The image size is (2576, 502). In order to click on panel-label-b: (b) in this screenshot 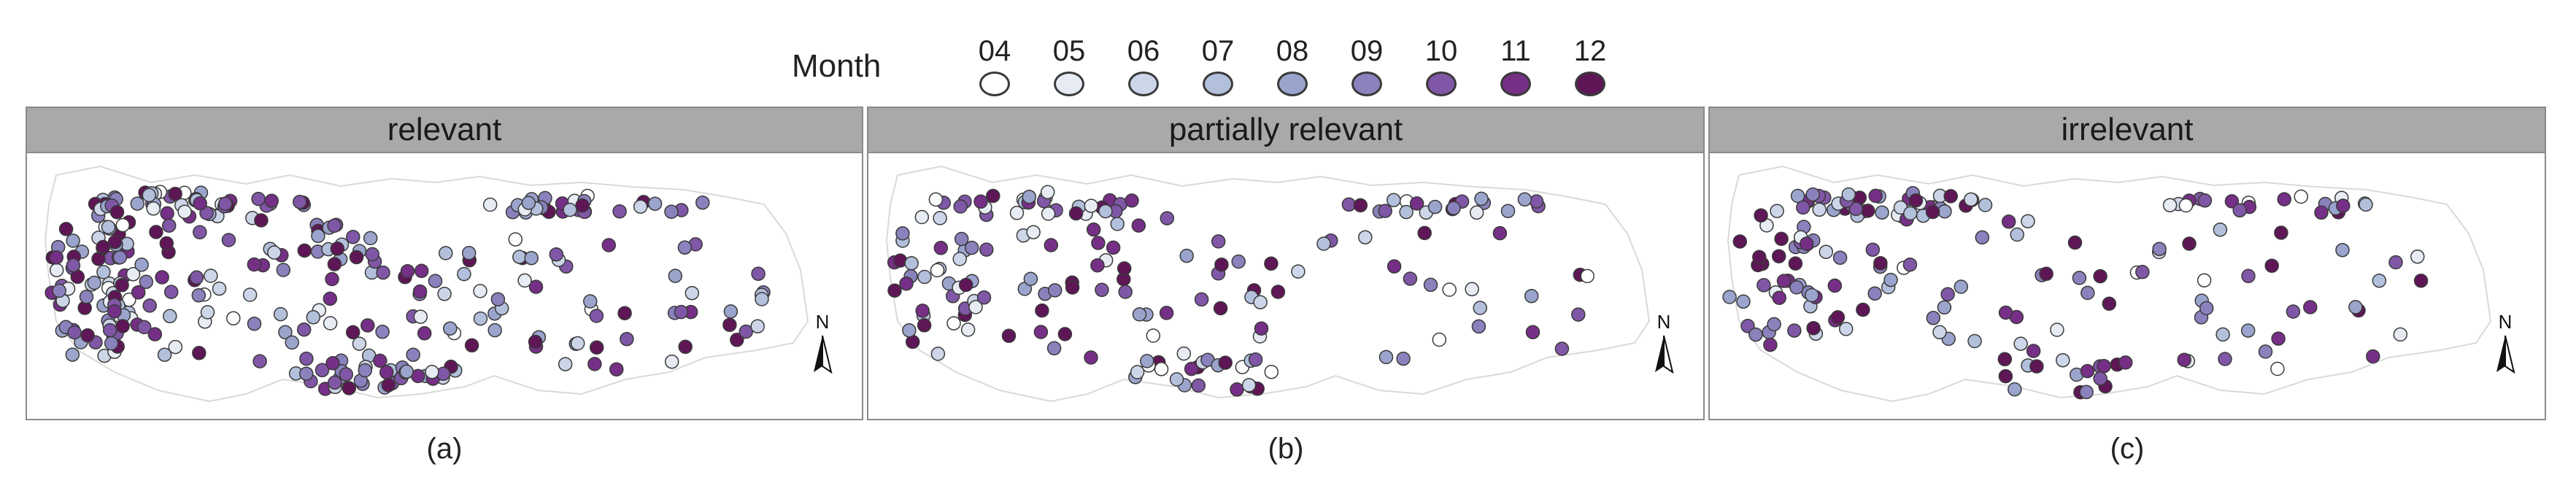, I will do `click(1286, 449)`.